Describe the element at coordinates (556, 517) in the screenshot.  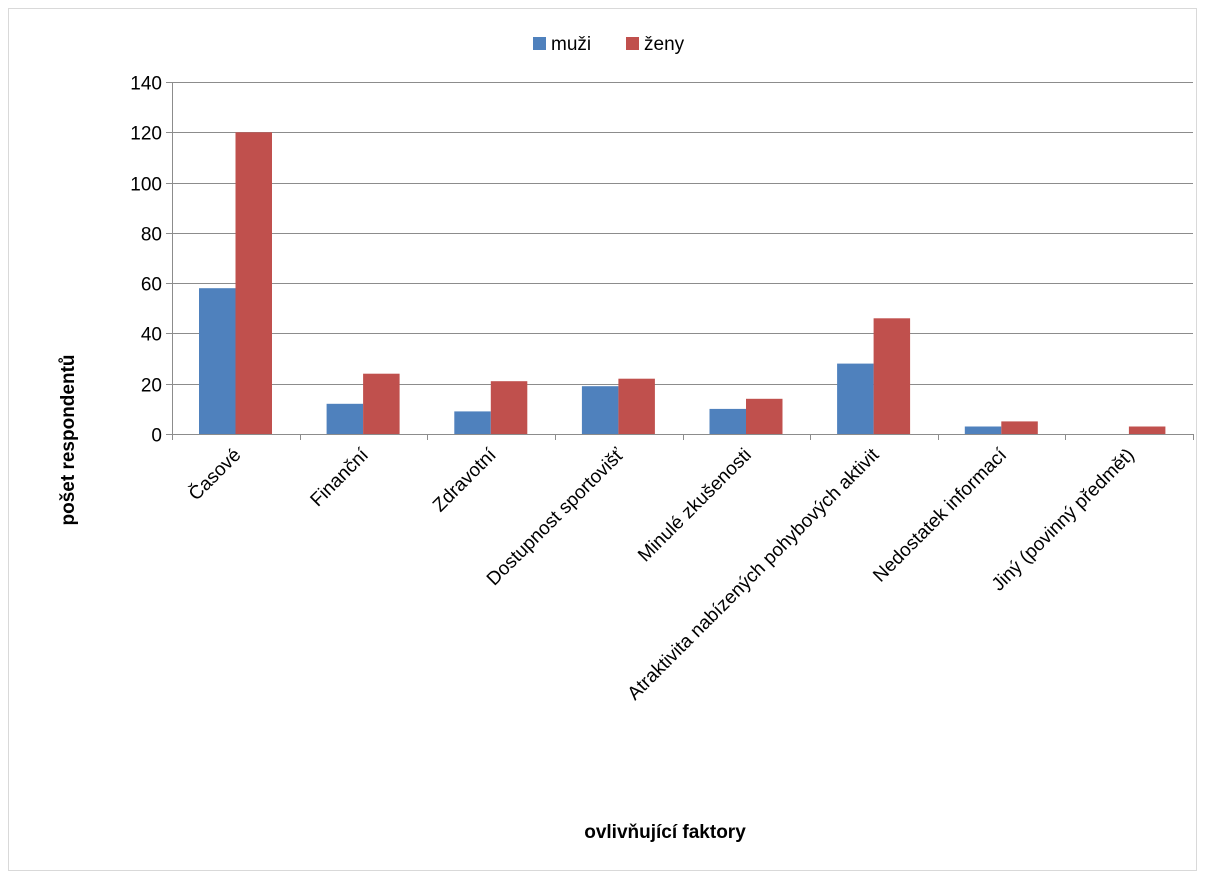
I see `x-category-label: Dostupnost sportovišť` at that location.